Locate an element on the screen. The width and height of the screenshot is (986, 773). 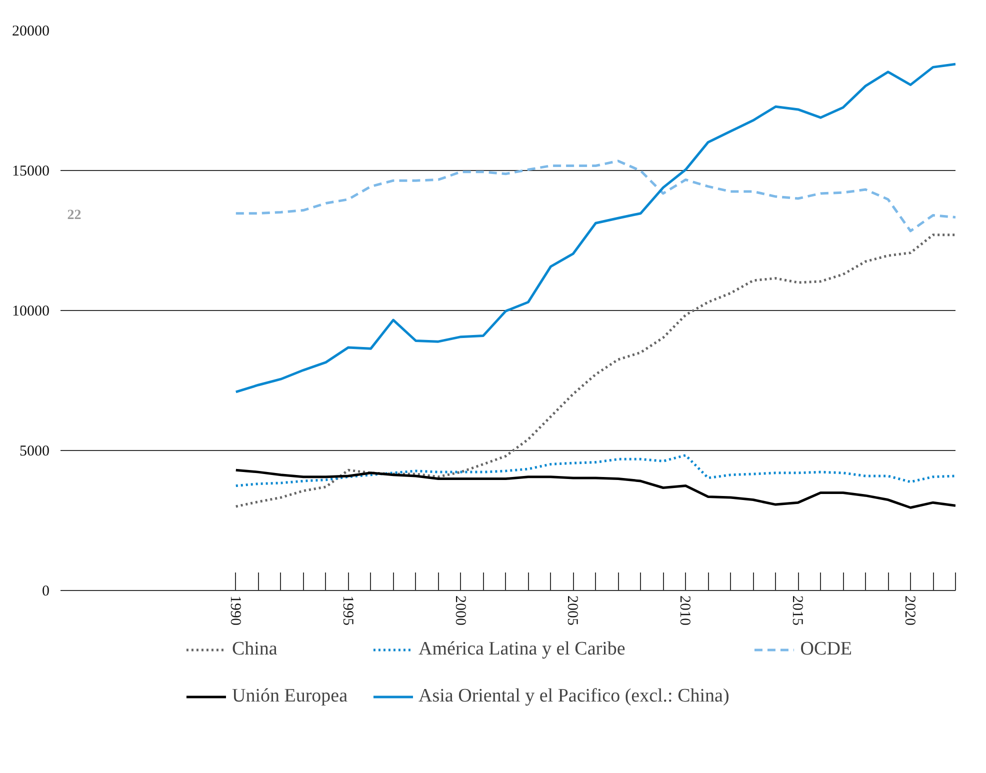
legend-label: OCDE is located at coordinates (826, 649).